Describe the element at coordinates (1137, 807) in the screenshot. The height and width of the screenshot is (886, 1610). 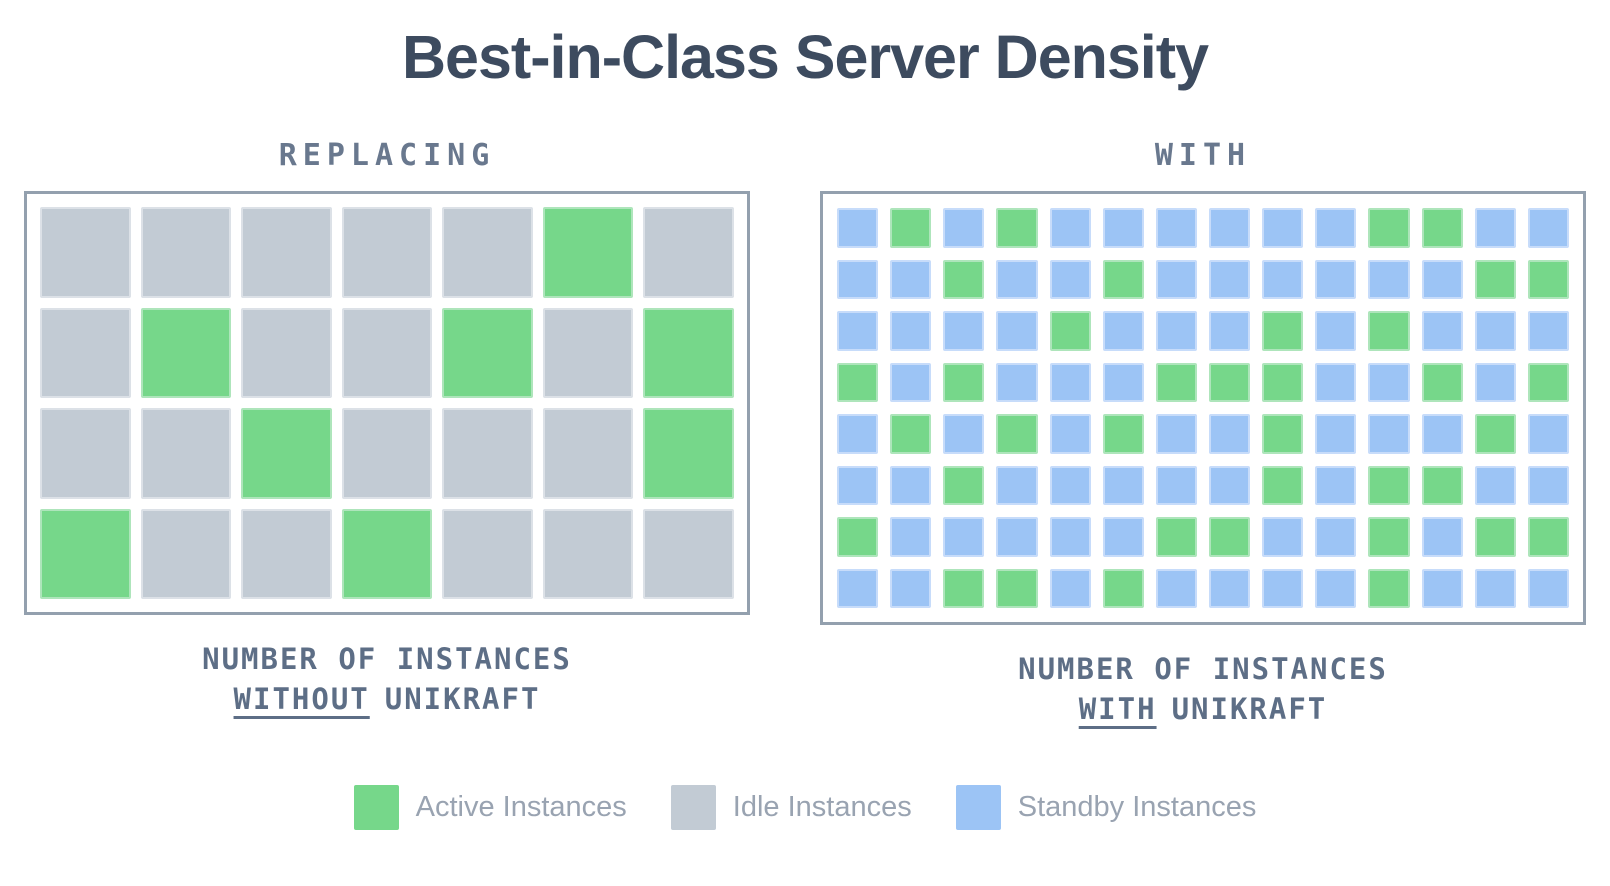
I see `legend-label-standby: Standby Instances` at that location.